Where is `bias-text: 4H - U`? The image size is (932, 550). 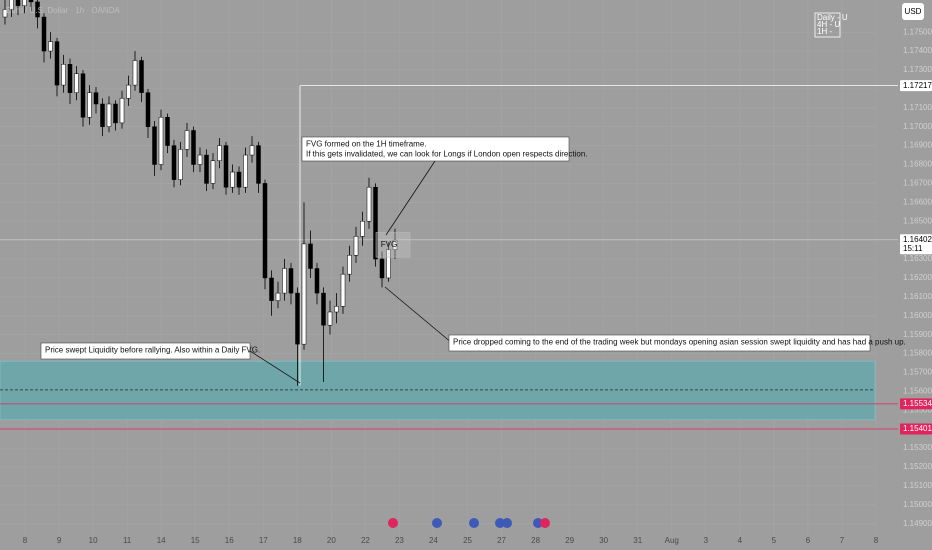 bias-text: 4H - U is located at coordinates (828, 24).